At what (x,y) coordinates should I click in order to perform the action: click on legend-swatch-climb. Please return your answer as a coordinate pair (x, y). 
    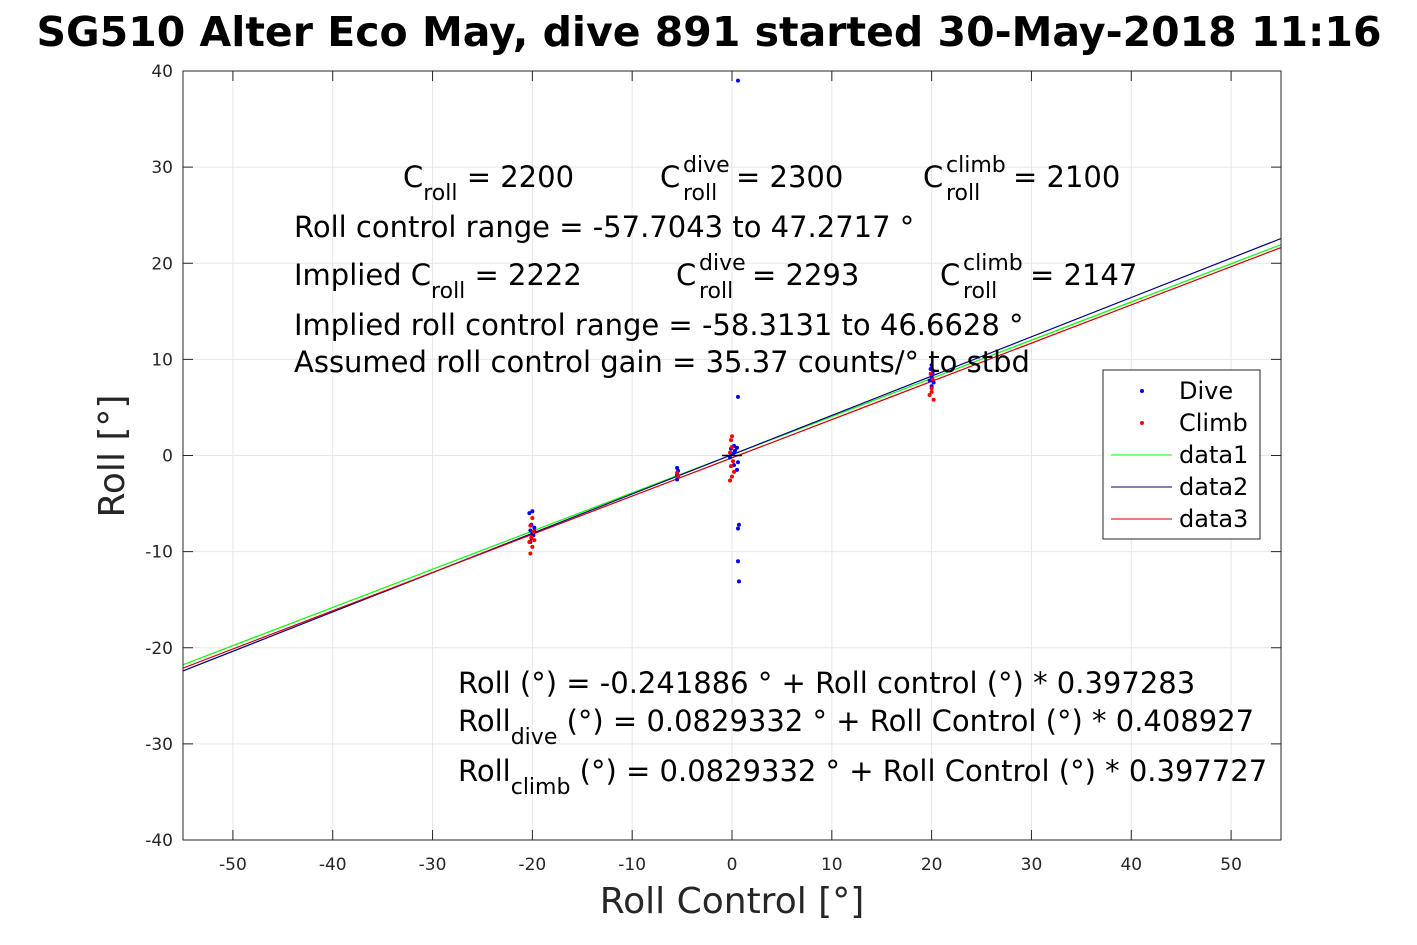
    Looking at the image, I should click on (1142, 423).